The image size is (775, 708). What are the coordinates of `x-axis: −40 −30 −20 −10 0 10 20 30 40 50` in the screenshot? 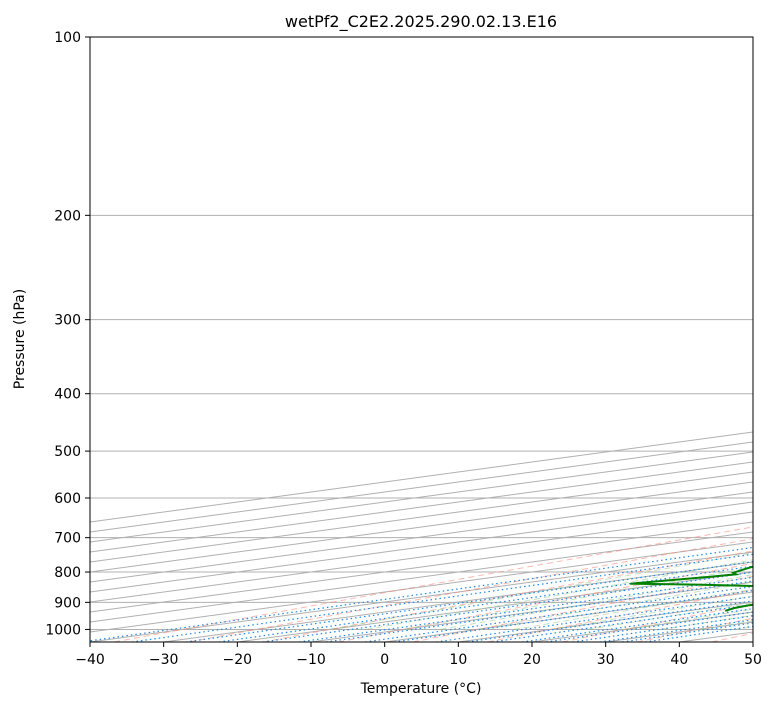 It's located at (418, 655).